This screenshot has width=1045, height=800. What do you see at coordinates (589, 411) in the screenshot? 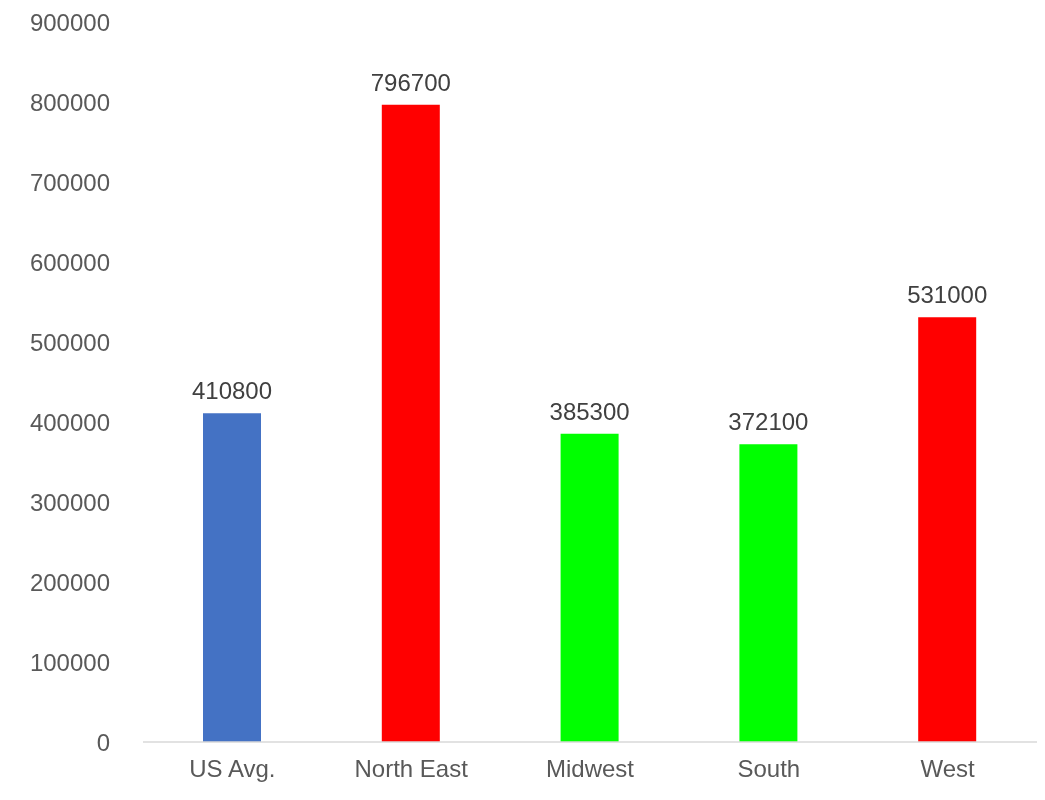
I see `data-label: 385300` at bounding box center [589, 411].